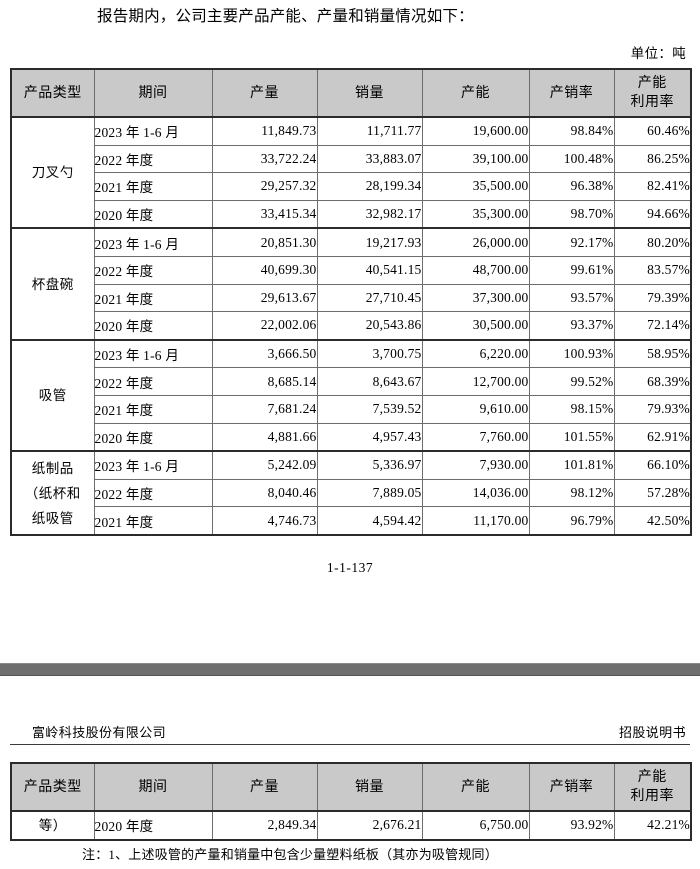 The width and height of the screenshot is (700, 869). What do you see at coordinates (475, 825) in the screenshot?
I see `cell-capacity: 6,750.00` at bounding box center [475, 825].